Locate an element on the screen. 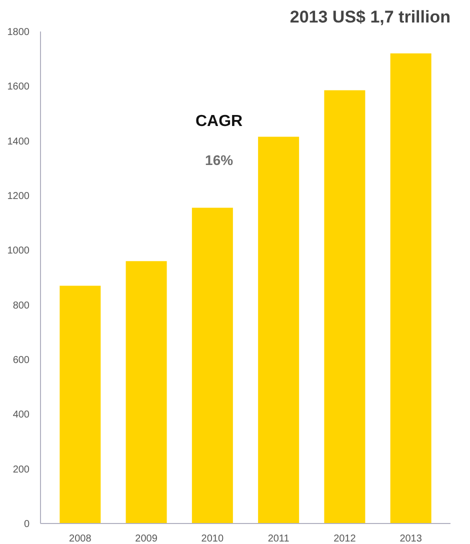 The height and width of the screenshot is (544, 470). x-tick-label: 2009 is located at coordinates (146, 539).